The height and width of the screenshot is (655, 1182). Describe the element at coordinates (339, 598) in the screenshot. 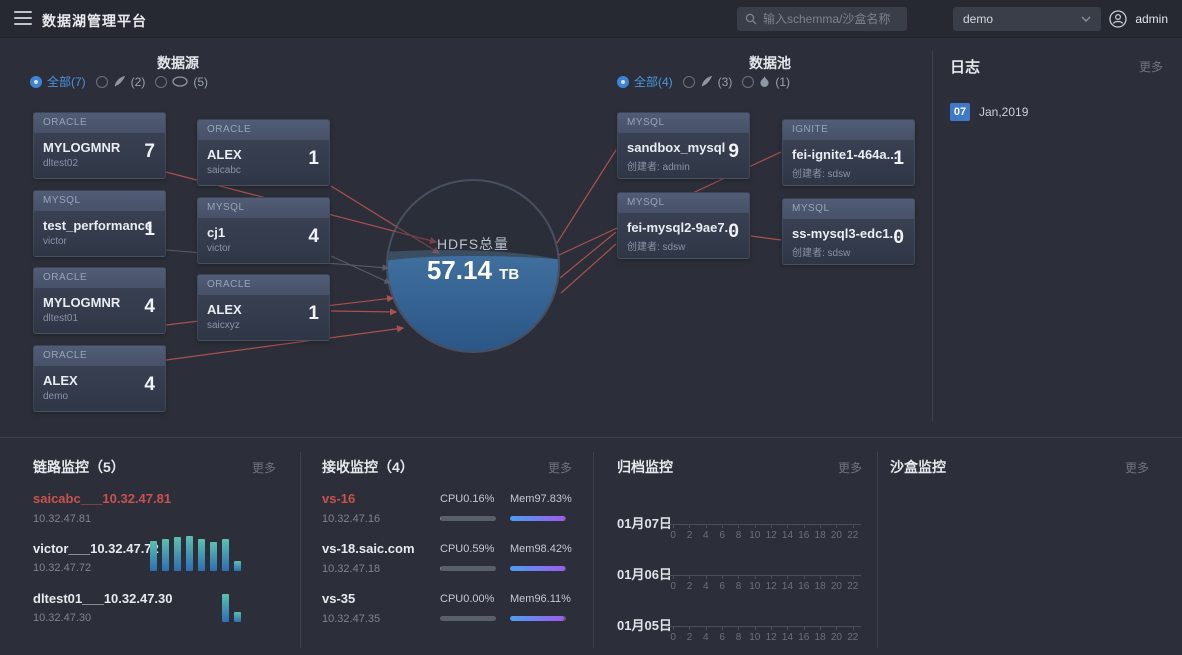

I see `receive-item-name: vs-35` at that location.